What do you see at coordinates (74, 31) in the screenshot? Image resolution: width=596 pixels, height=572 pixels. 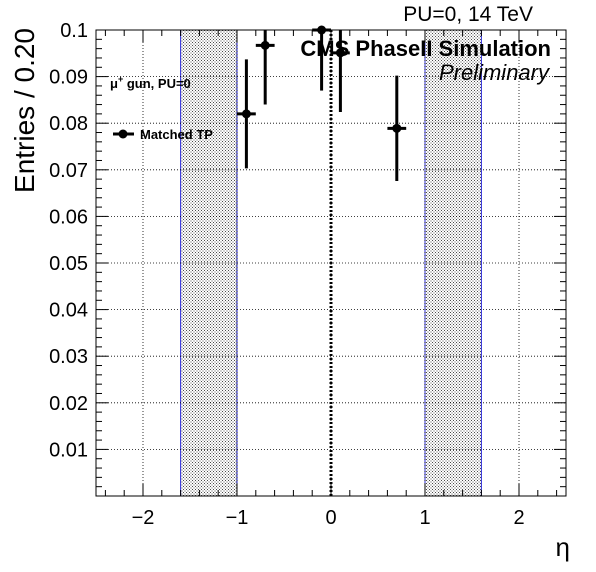 I see `y-tick-label: 0.1` at bounding box center [74, 31].